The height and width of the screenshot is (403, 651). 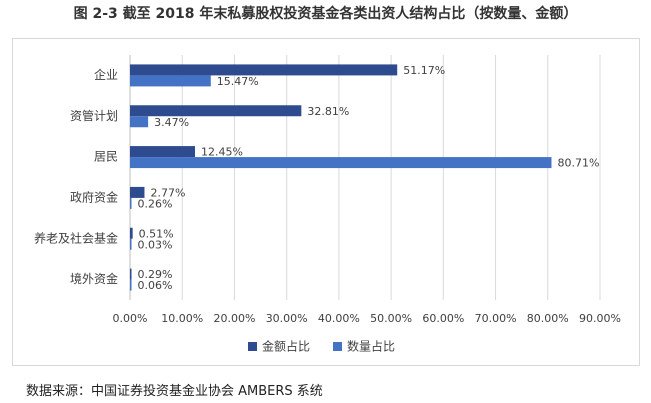 What do you see at coordinates (155, 285) in the screenshot?
I see `data-label: 0.06%` at bounding box center [155, 285].